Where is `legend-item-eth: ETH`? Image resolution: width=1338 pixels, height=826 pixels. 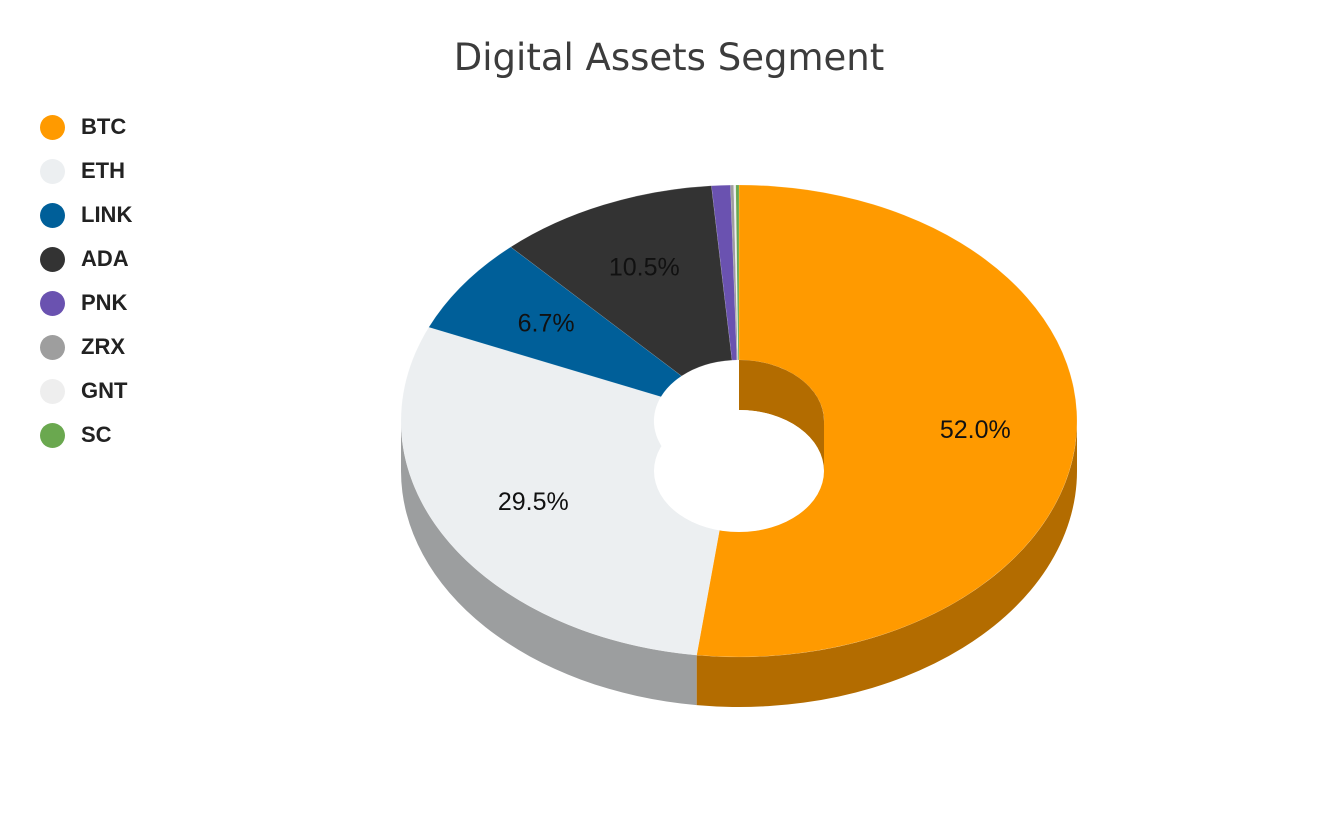
legend-item-eth: ETH is located at coordinates (86, 171).